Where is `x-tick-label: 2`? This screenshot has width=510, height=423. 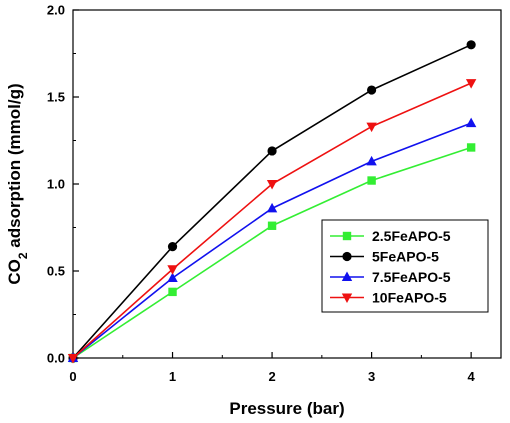
x-tick-label: 2 is located at coordinates (271, 376).